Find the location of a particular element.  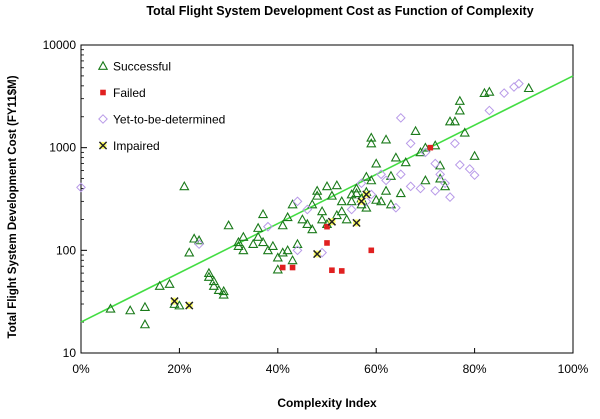

legend-marker-successful is located at coordinates (103, 65).